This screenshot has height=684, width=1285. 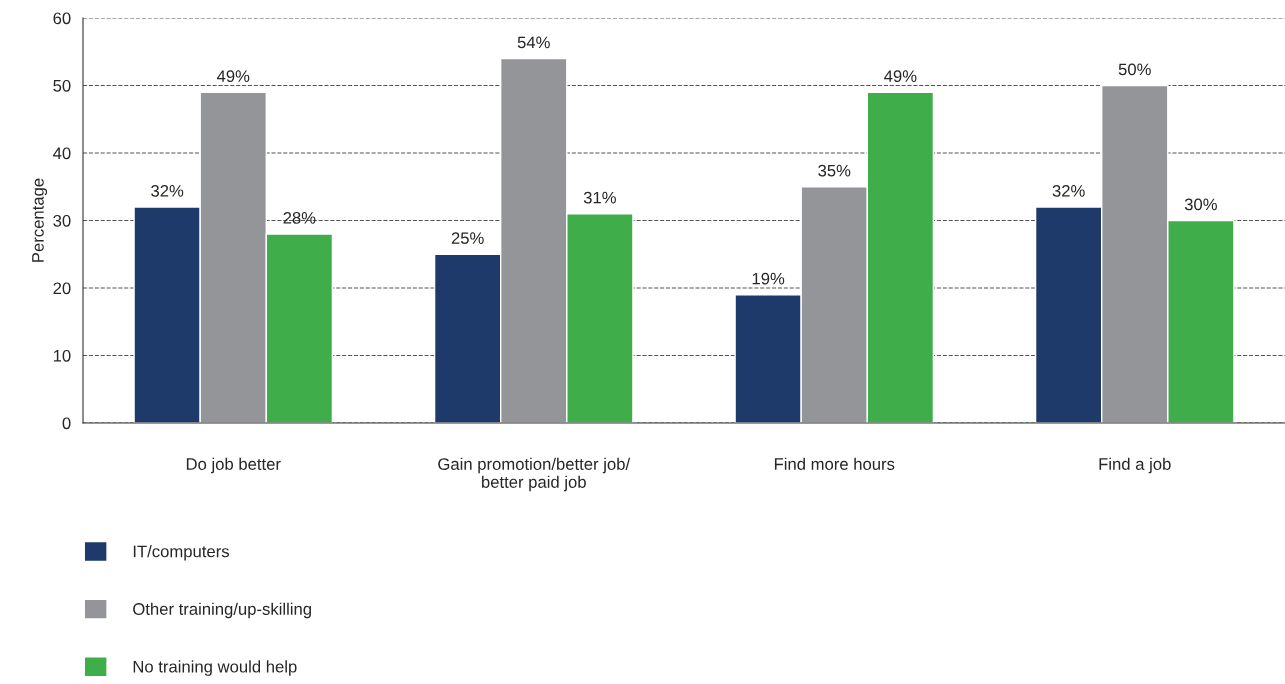 What do you see at coordinates (62, 153) in the screenshot?
I see `y-tick-label: 40` at bounding box center [62, 153].